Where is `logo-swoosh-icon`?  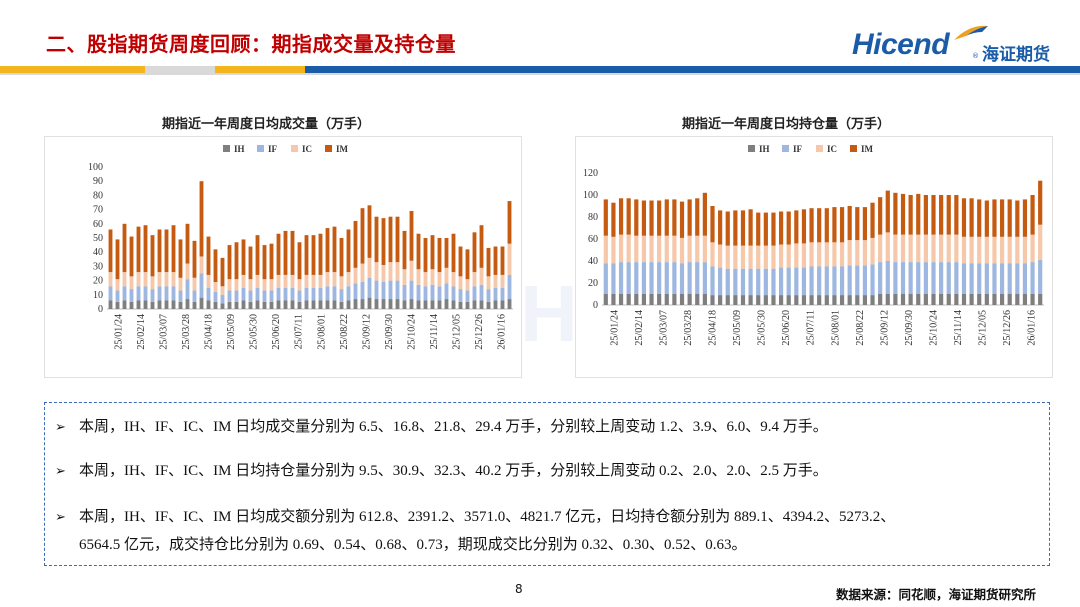 logo-swoosh-icon is located at coordinates (971, 32).